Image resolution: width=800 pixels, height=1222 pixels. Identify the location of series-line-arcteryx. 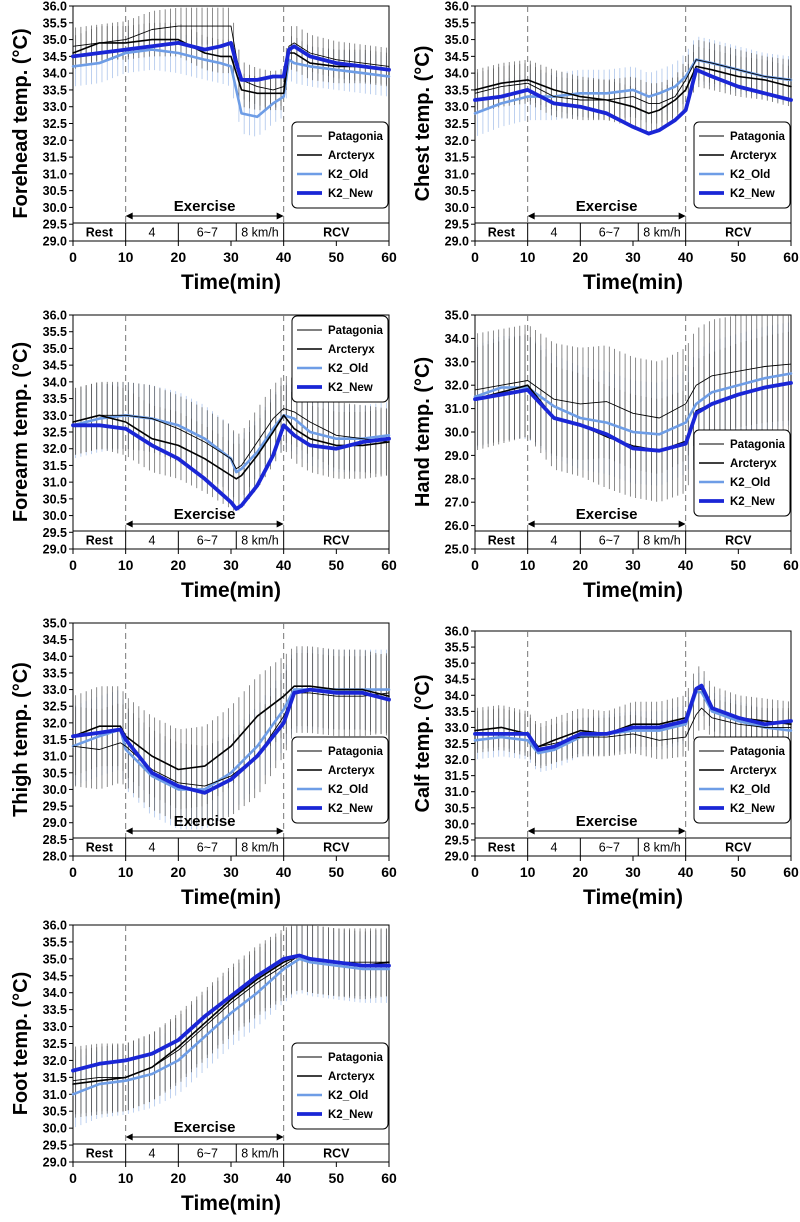
(231, 447).